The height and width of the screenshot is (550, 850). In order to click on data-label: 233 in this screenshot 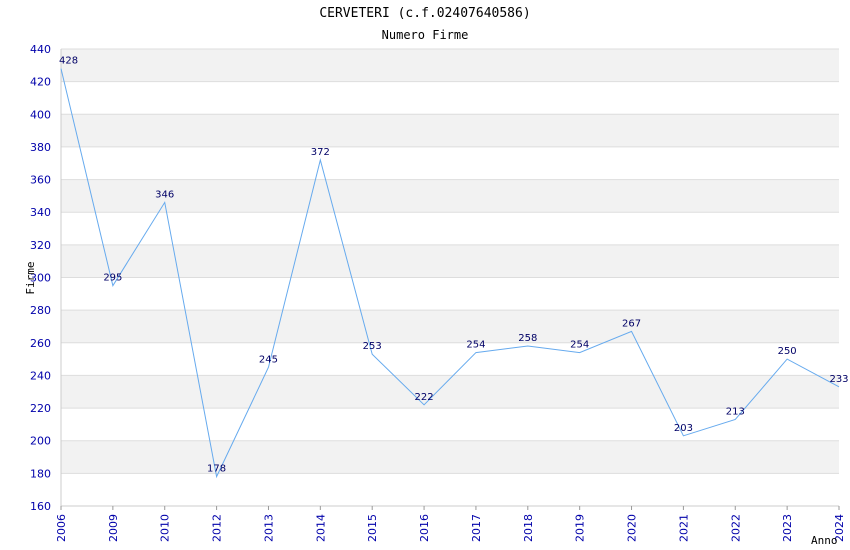, I will do `click(838, 379)`.